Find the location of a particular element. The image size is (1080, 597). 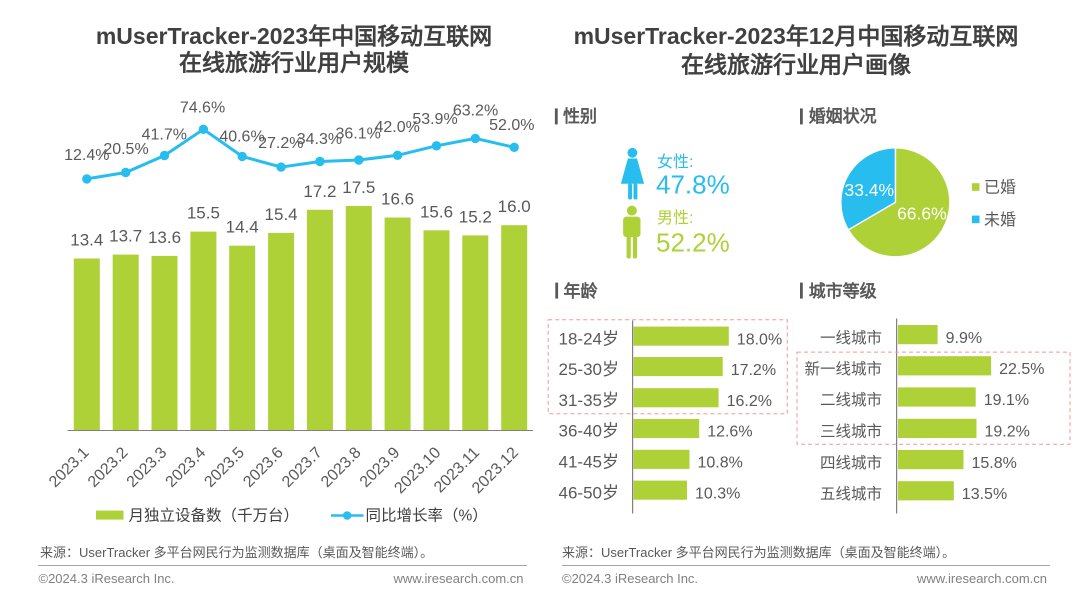

svg-text: 女性: is located at coordinates (675, 161).